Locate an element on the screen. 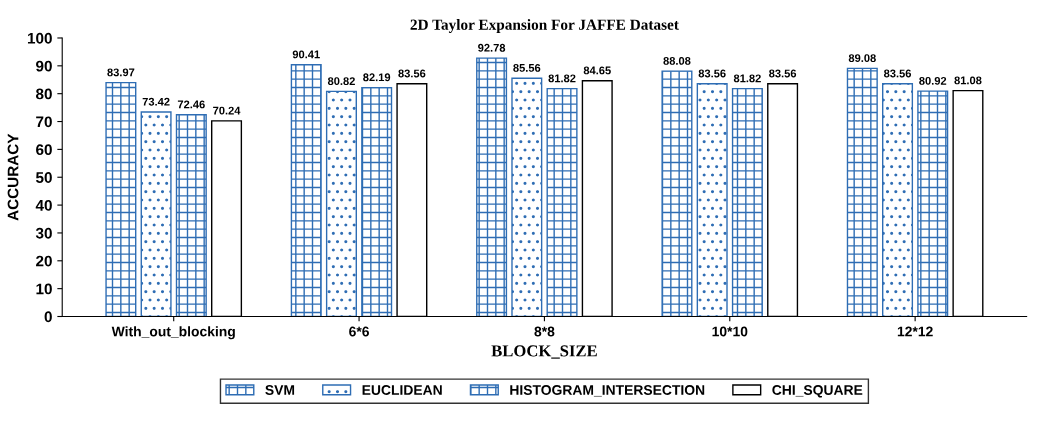 This screenshot has height=422, width=1037. y-tick-label: 50 is located at coordinates (43, 177).